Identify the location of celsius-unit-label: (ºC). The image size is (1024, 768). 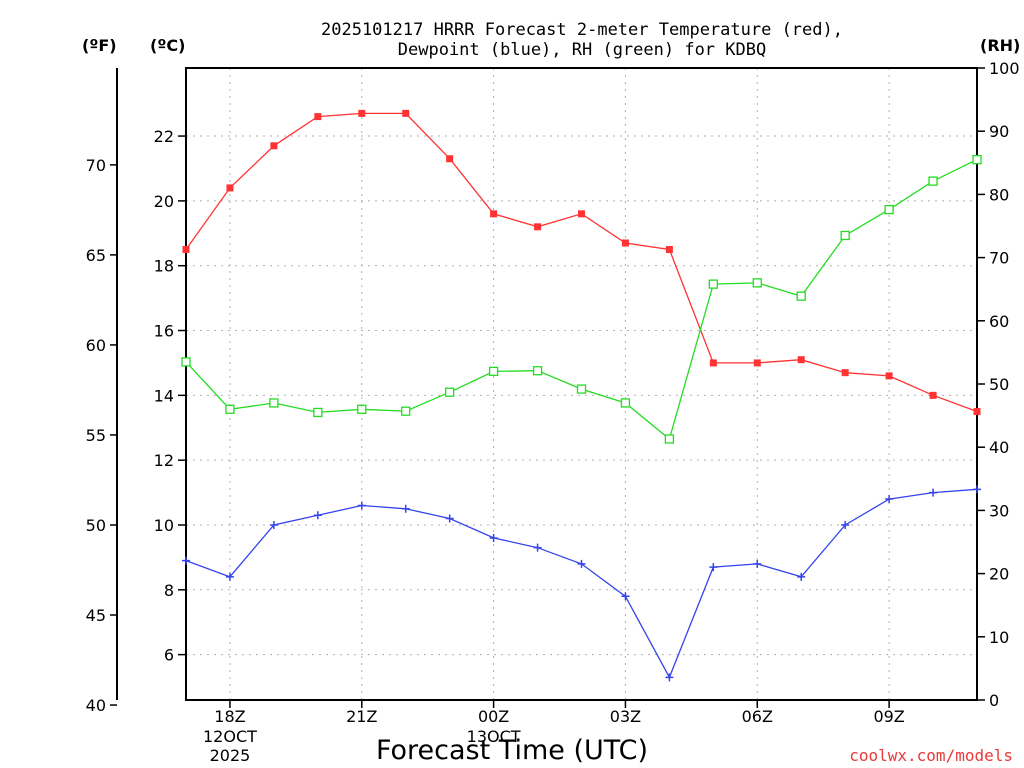
(167, 45).